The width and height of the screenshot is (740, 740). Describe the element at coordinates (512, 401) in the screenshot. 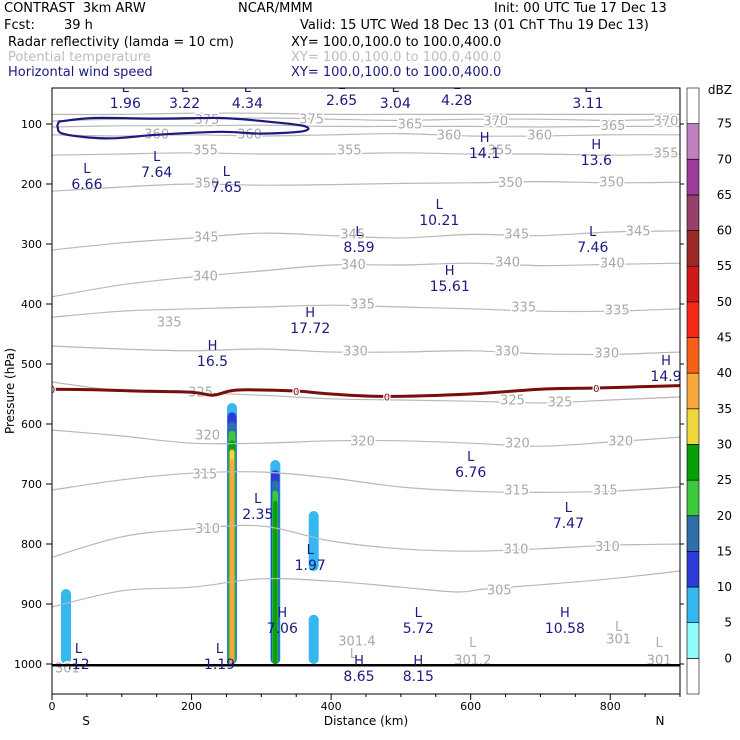

I see `theta-label-33: 325` at that location.